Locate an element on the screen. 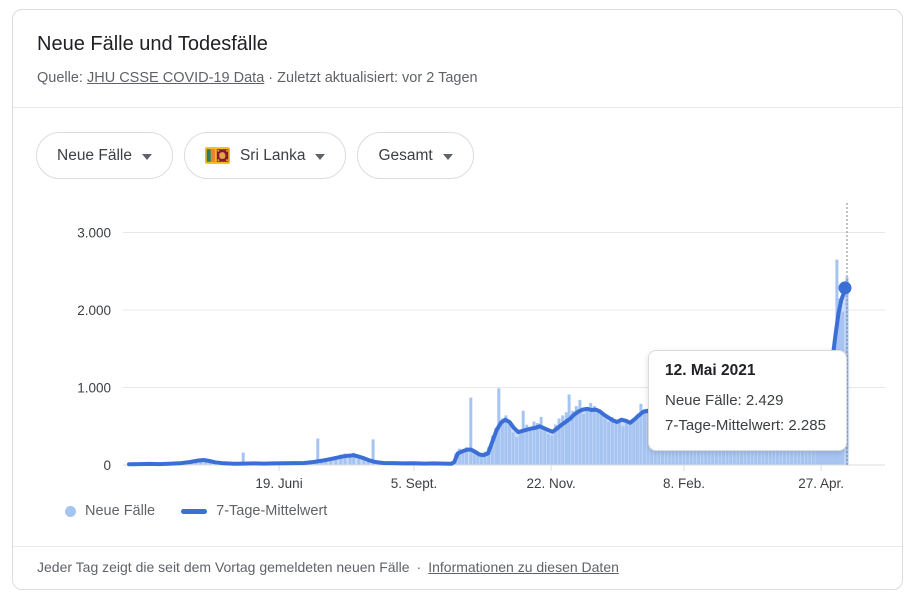 This screenshot has height=598, width=917. scope-dropdown-label: Gesamt is located at coordinates (405, 155).